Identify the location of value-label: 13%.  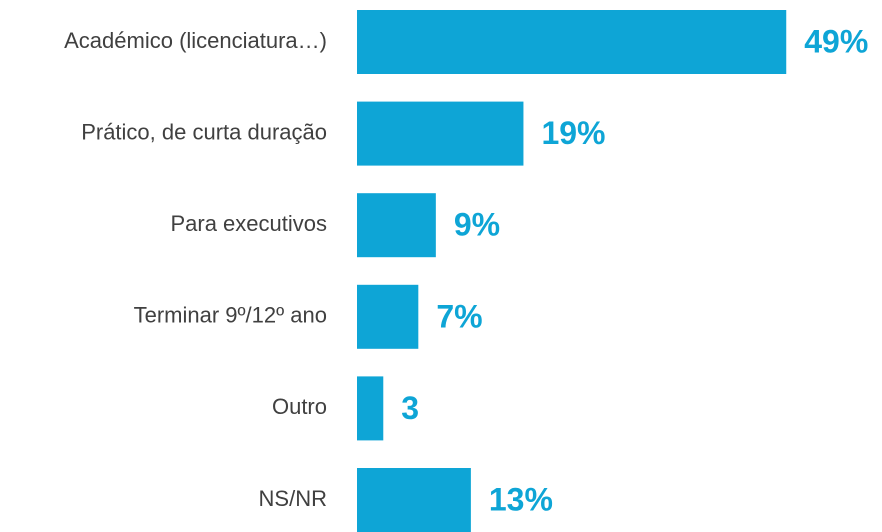
(521, 499).